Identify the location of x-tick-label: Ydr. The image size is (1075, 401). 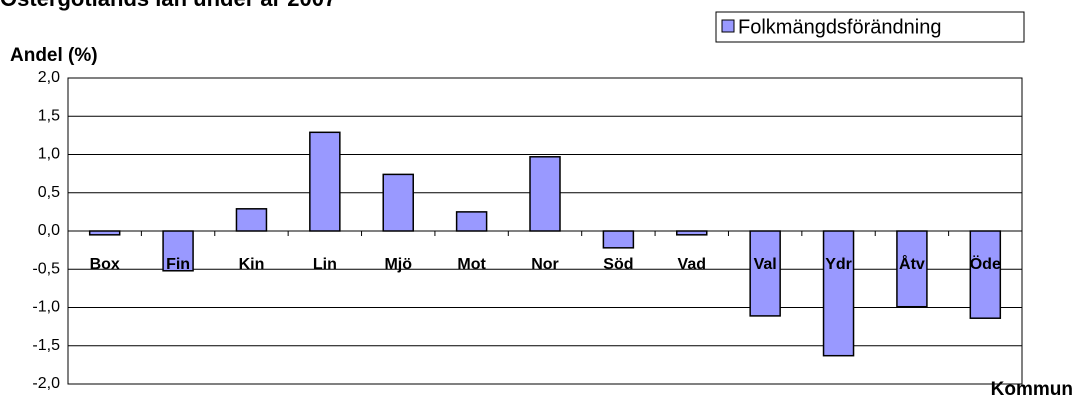
(838, 264).